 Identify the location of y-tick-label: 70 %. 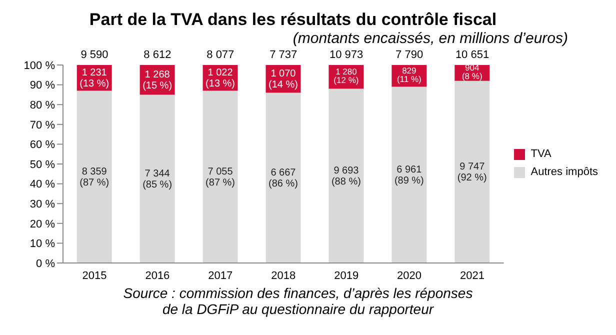
(43, 125).